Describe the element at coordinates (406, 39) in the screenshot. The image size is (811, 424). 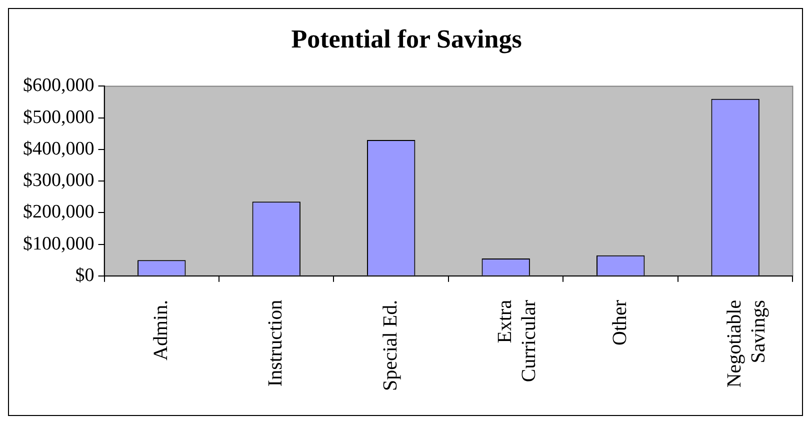
I see `chart-title: Potential for Savings` at that location.